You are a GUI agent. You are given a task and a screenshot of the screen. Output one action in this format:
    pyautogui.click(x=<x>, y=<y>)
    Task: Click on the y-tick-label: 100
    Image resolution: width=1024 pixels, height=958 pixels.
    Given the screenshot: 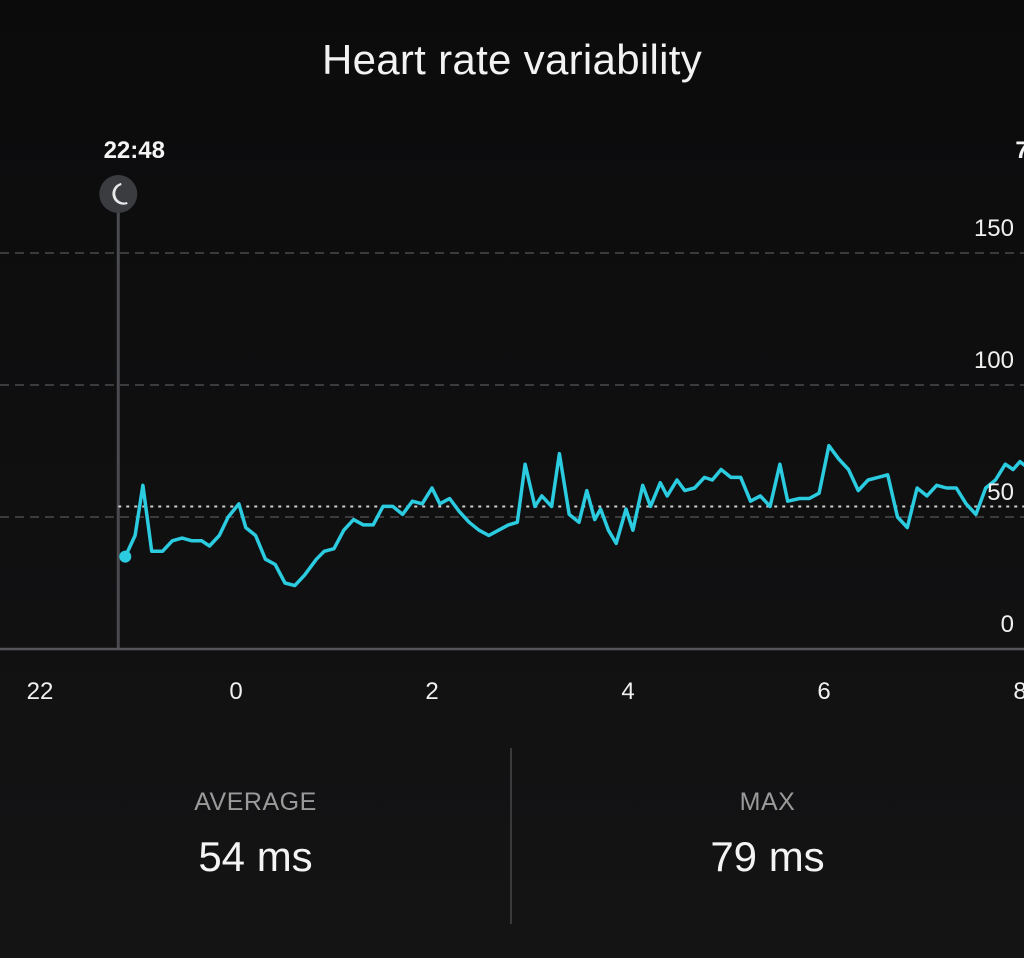 What is the action you would take?
    pyautogui.click(x=994, y=360)
    